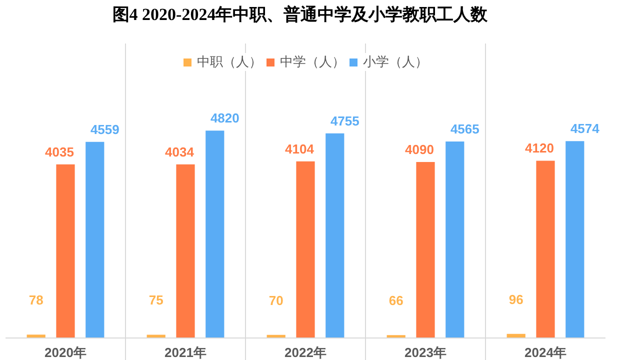 The image size is (617, 360). Describe the element at coordinates (419, 149) in the screenshot. I see `data-label: 4090` at that location.